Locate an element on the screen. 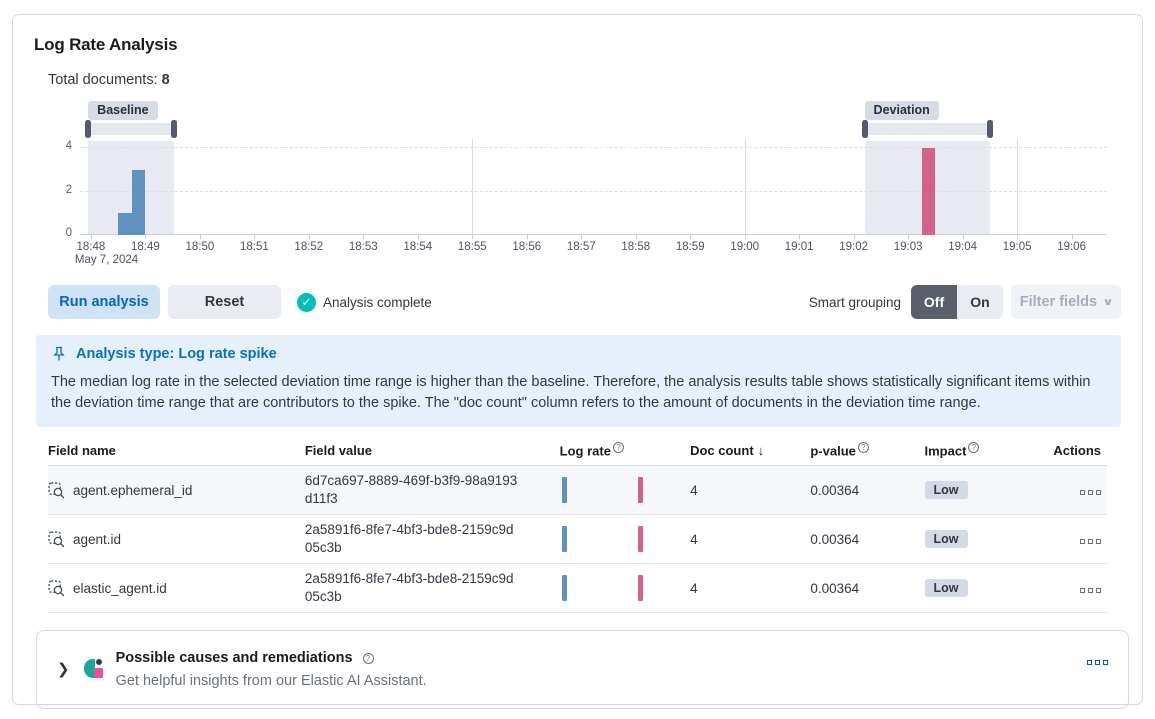 The image size is (1155, 719). help-icon: ? is located at coordinates (368, 658).